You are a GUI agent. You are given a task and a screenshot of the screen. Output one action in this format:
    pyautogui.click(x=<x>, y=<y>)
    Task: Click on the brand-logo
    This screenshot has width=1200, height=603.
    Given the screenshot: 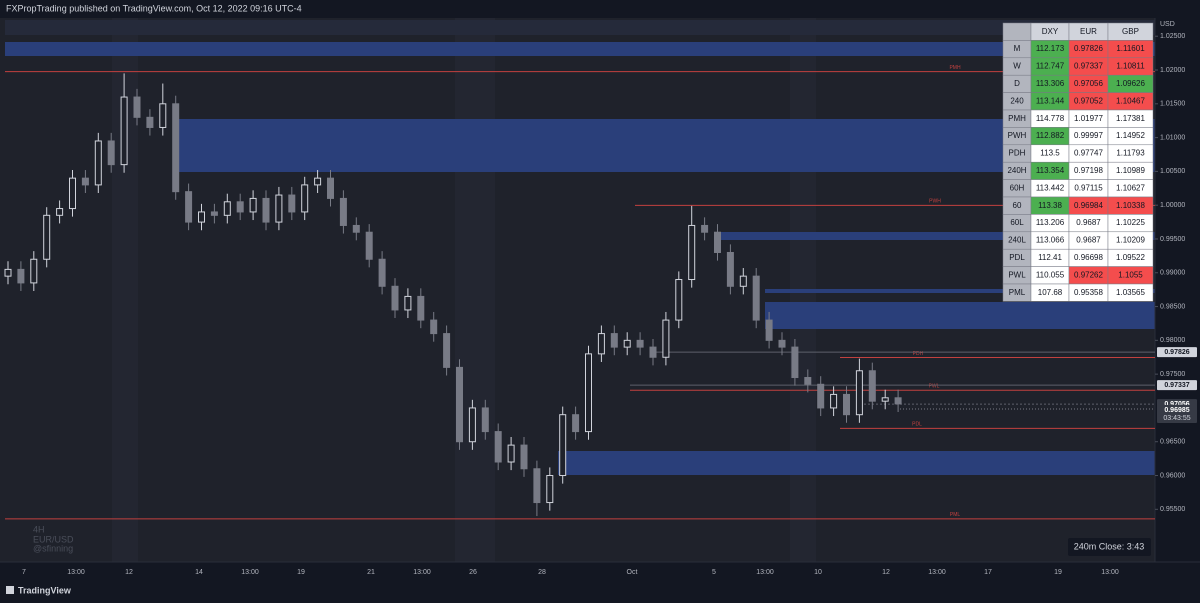 What is the action you would take?
    pyautogui.click(x=10, y=590)
    